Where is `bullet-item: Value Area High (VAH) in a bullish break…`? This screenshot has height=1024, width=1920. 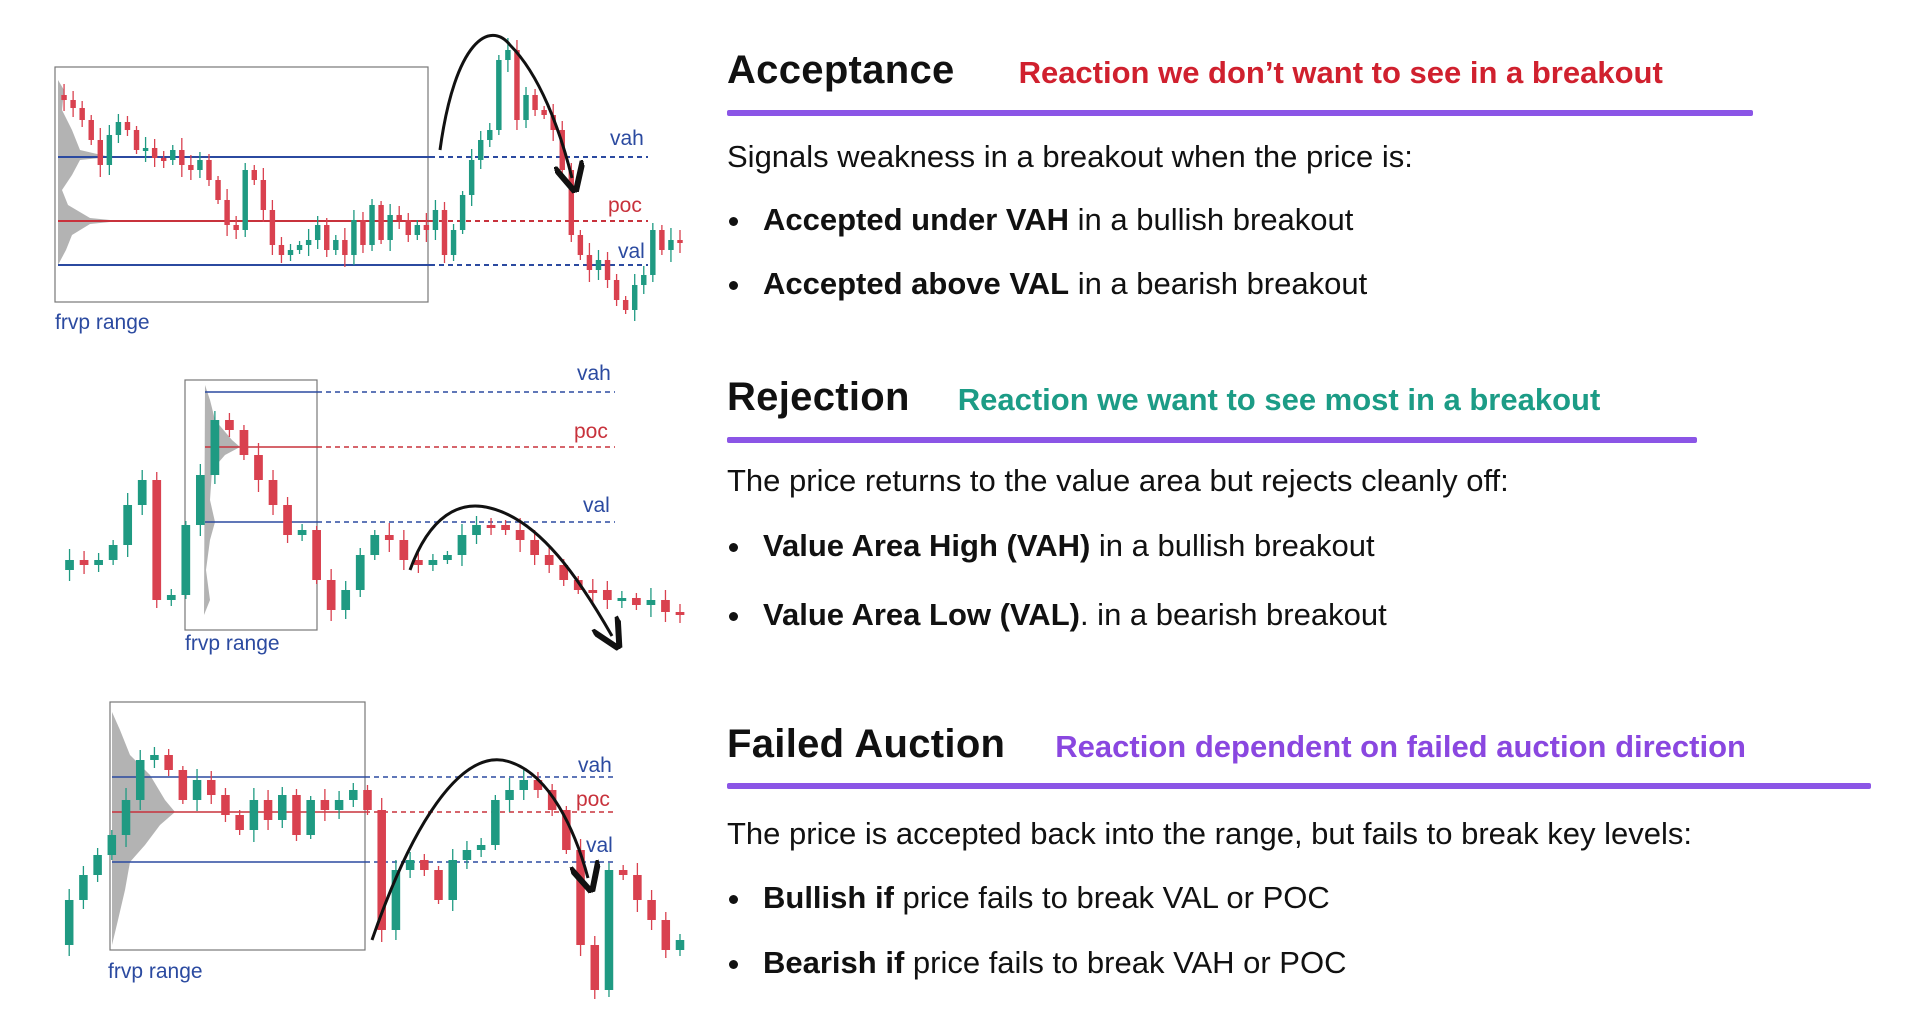 bullet-item: Value Area High (VAH) in a bullish break… is located at coordinates (1052, 546).